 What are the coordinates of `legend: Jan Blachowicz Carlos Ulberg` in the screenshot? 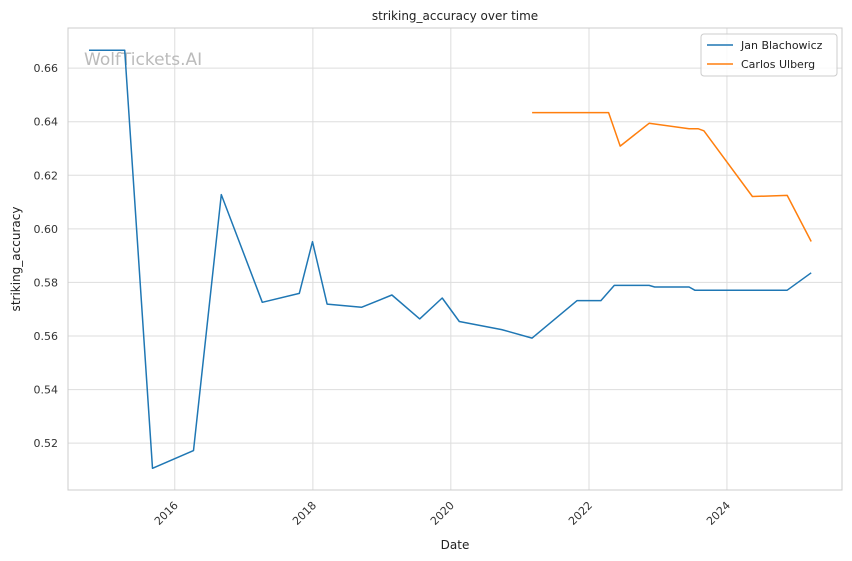 It's located at (769, 55).